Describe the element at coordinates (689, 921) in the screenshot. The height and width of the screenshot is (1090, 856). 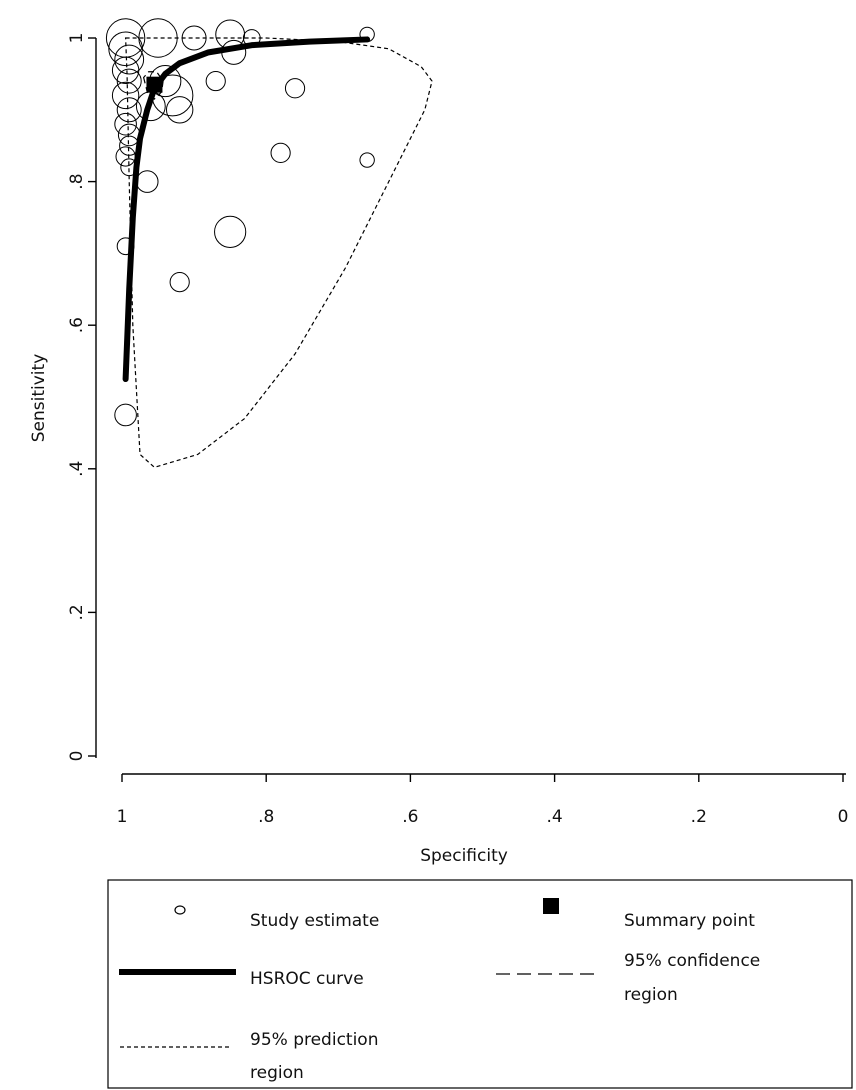
I see `legend-summary-point-label: Summary point` at that location.